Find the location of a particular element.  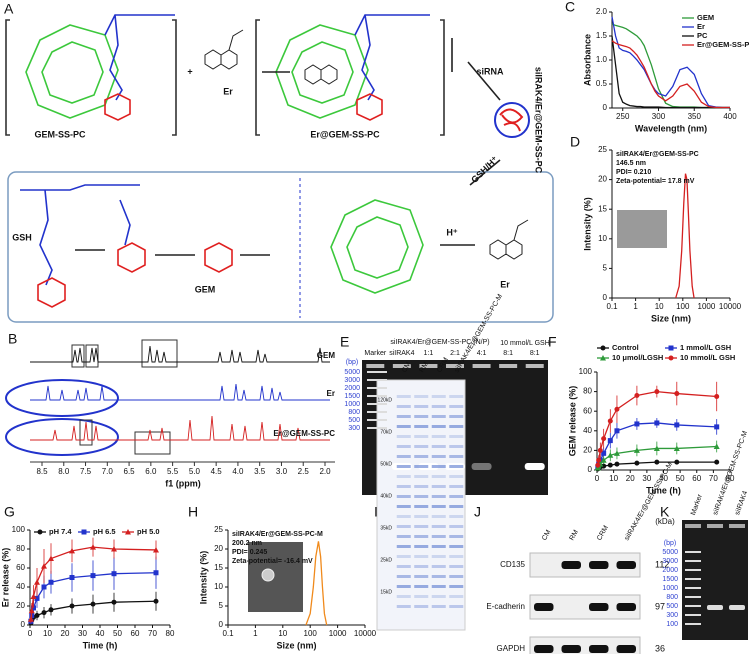

ladder-label: 1500 is located at coordinates (670, 579).